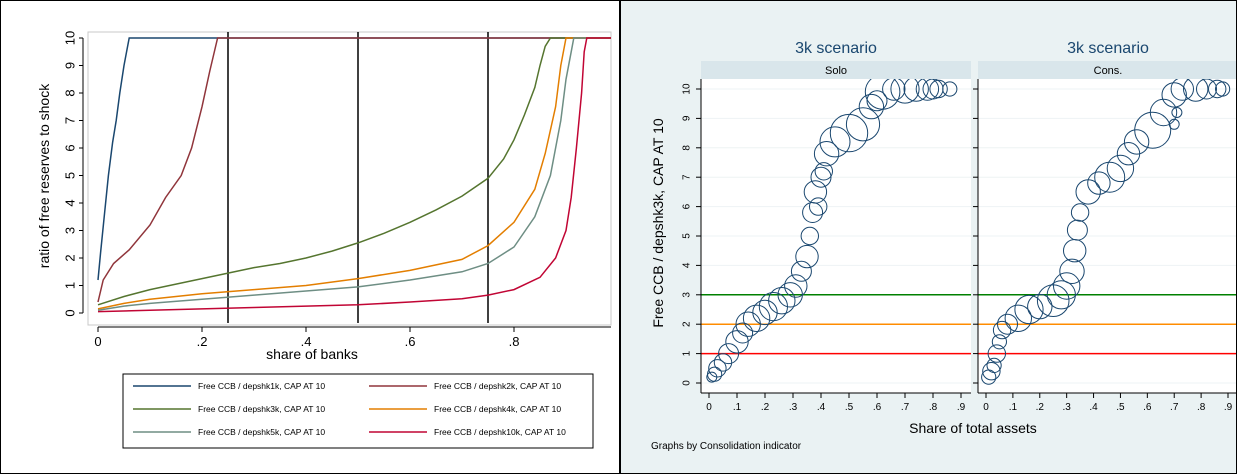  I want to click on legend-label-4: Free CCB / depshk5k, CAP AT 10, so click(261, 432).